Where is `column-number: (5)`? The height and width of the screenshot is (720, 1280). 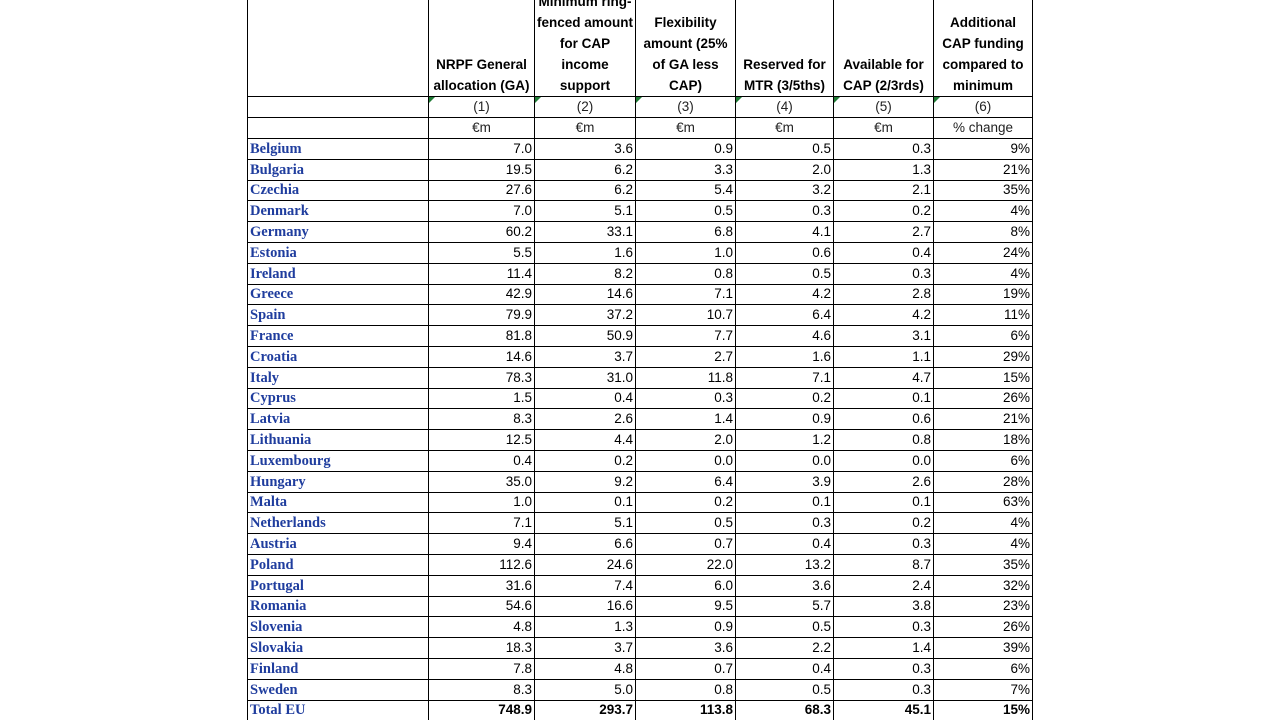 column-number: (5) is located at coordinates (883, 107).